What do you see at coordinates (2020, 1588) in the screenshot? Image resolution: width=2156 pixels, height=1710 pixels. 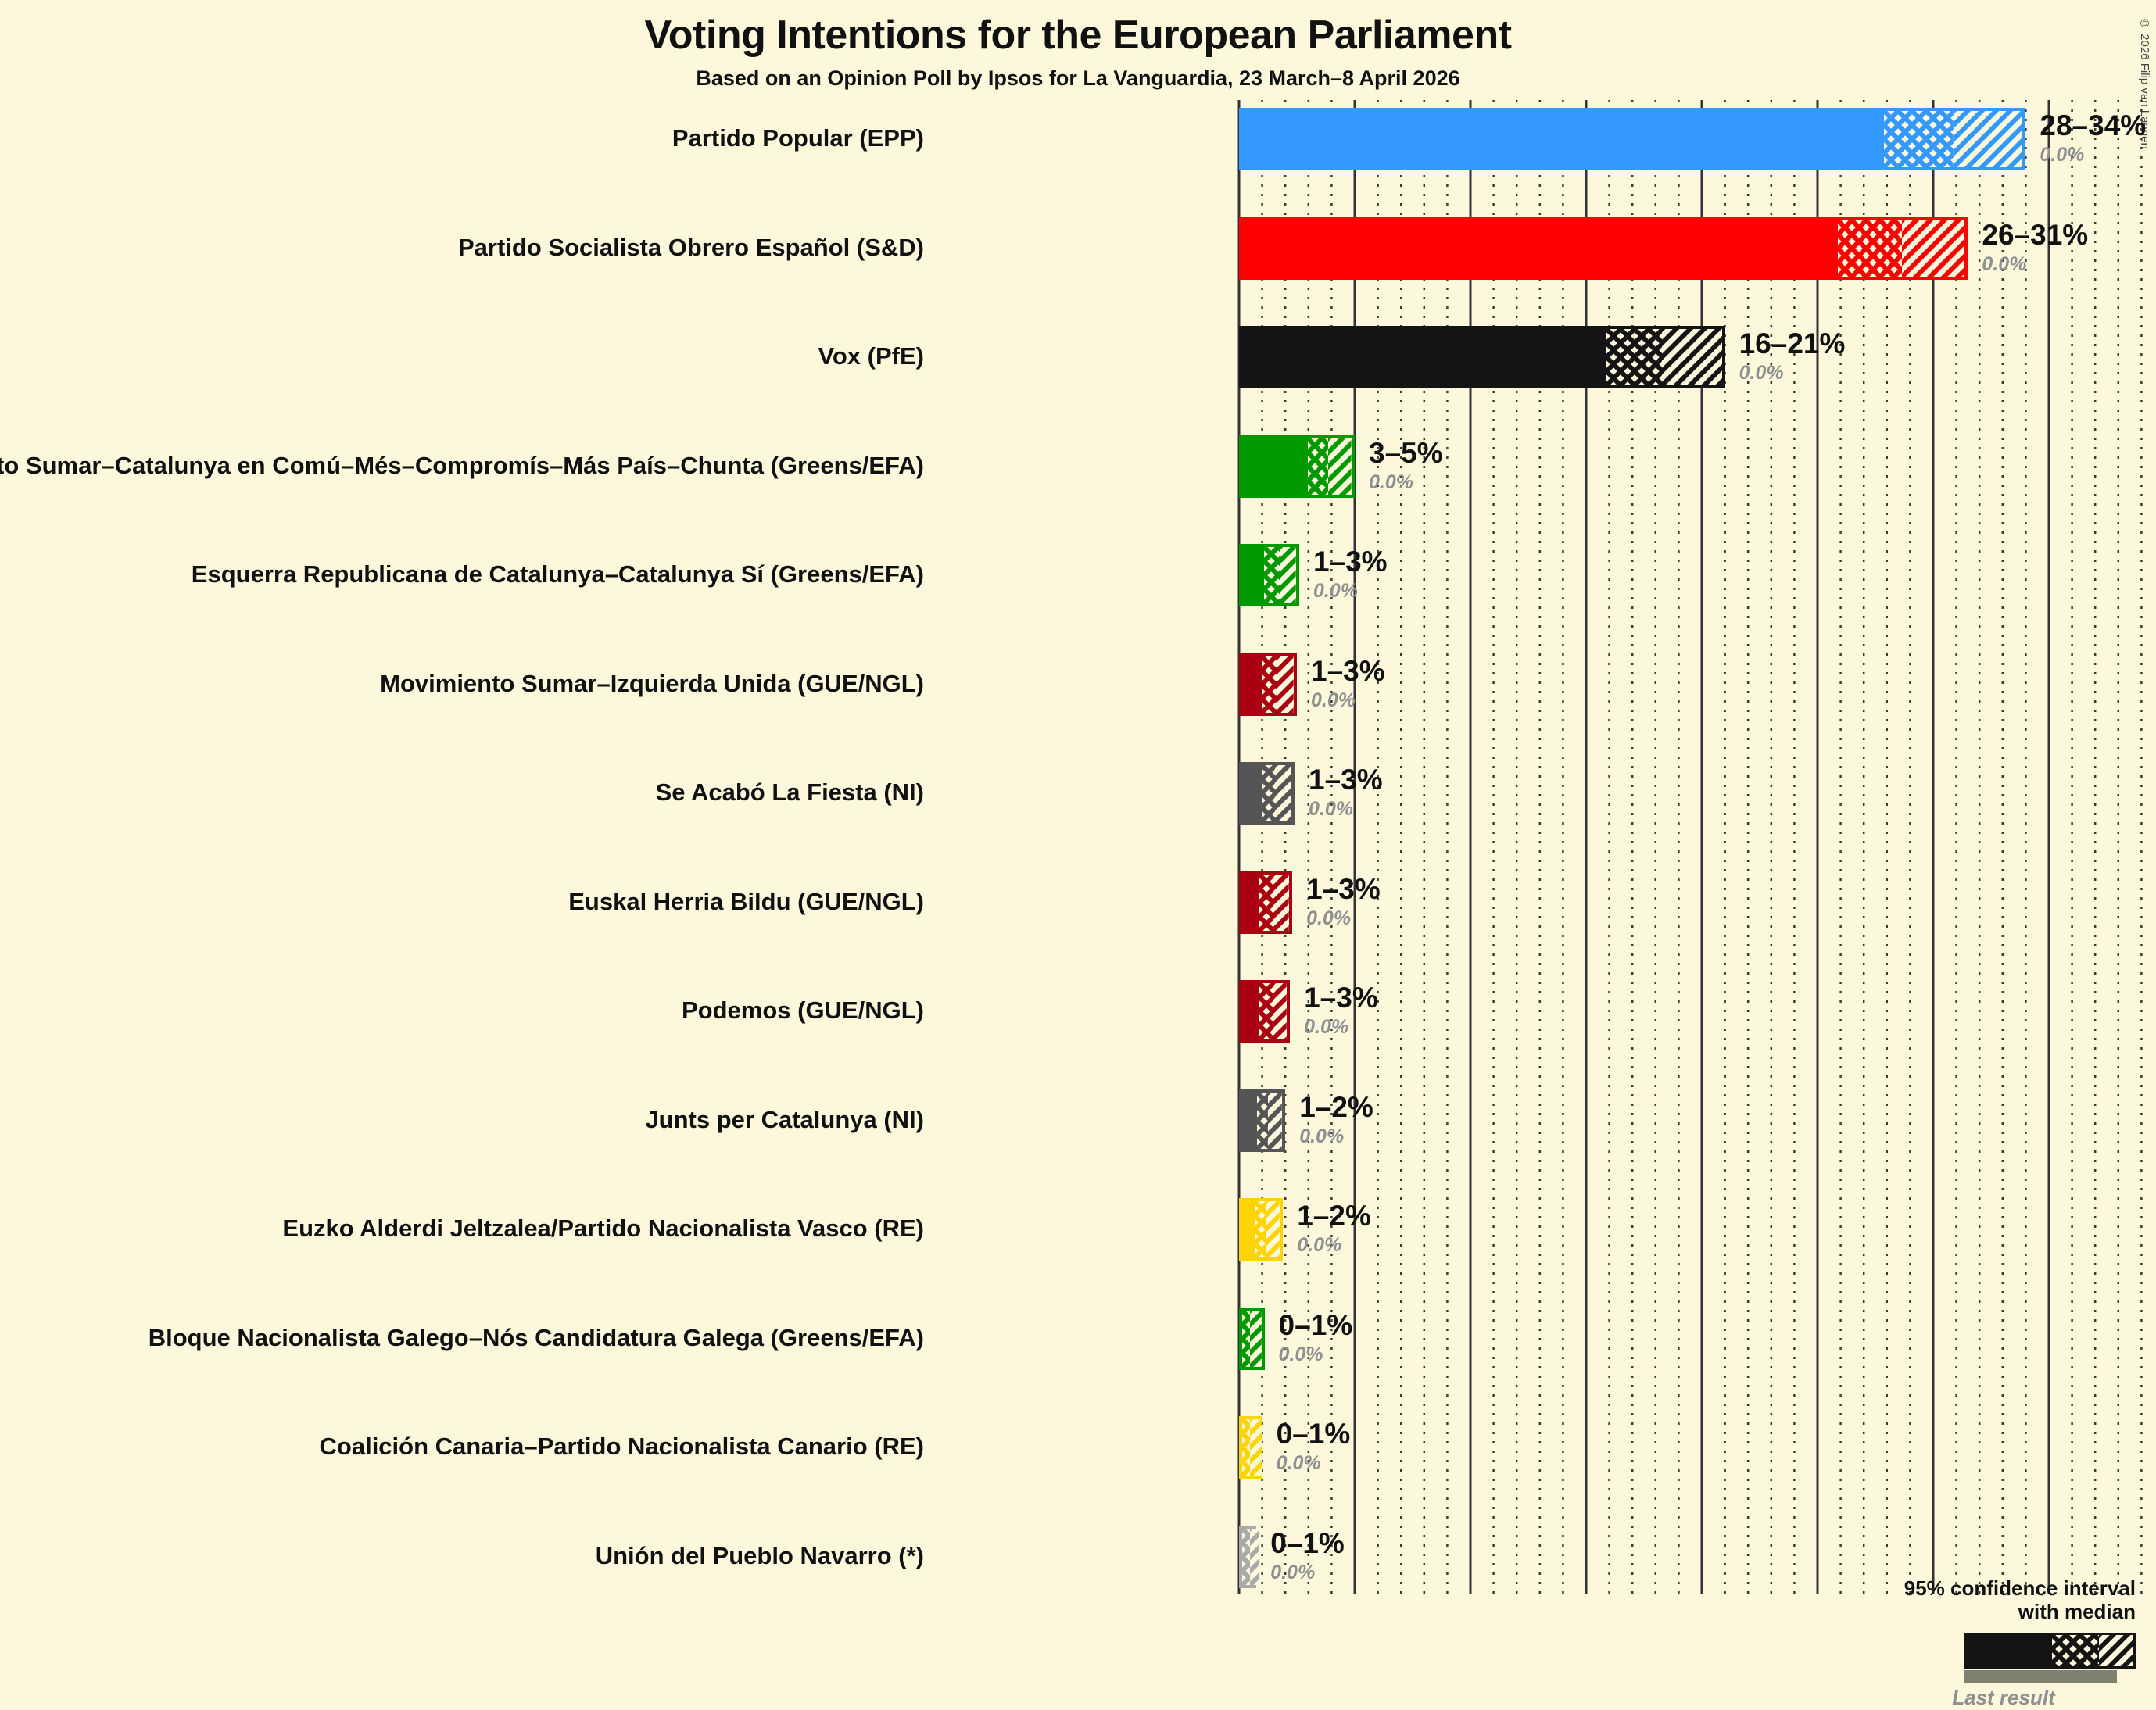 I see `legend-line-1: 95% confidence interval` at bounding box center [2020, 1588].